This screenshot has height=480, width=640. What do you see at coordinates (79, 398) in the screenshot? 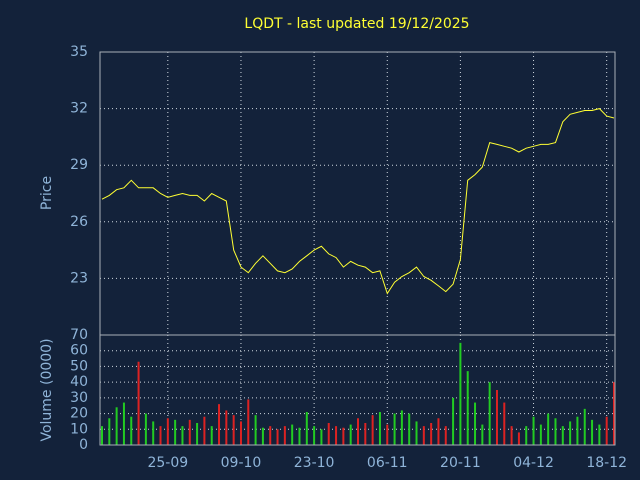
I see `y-tick-label: 30` at bounding box center [79, 398].